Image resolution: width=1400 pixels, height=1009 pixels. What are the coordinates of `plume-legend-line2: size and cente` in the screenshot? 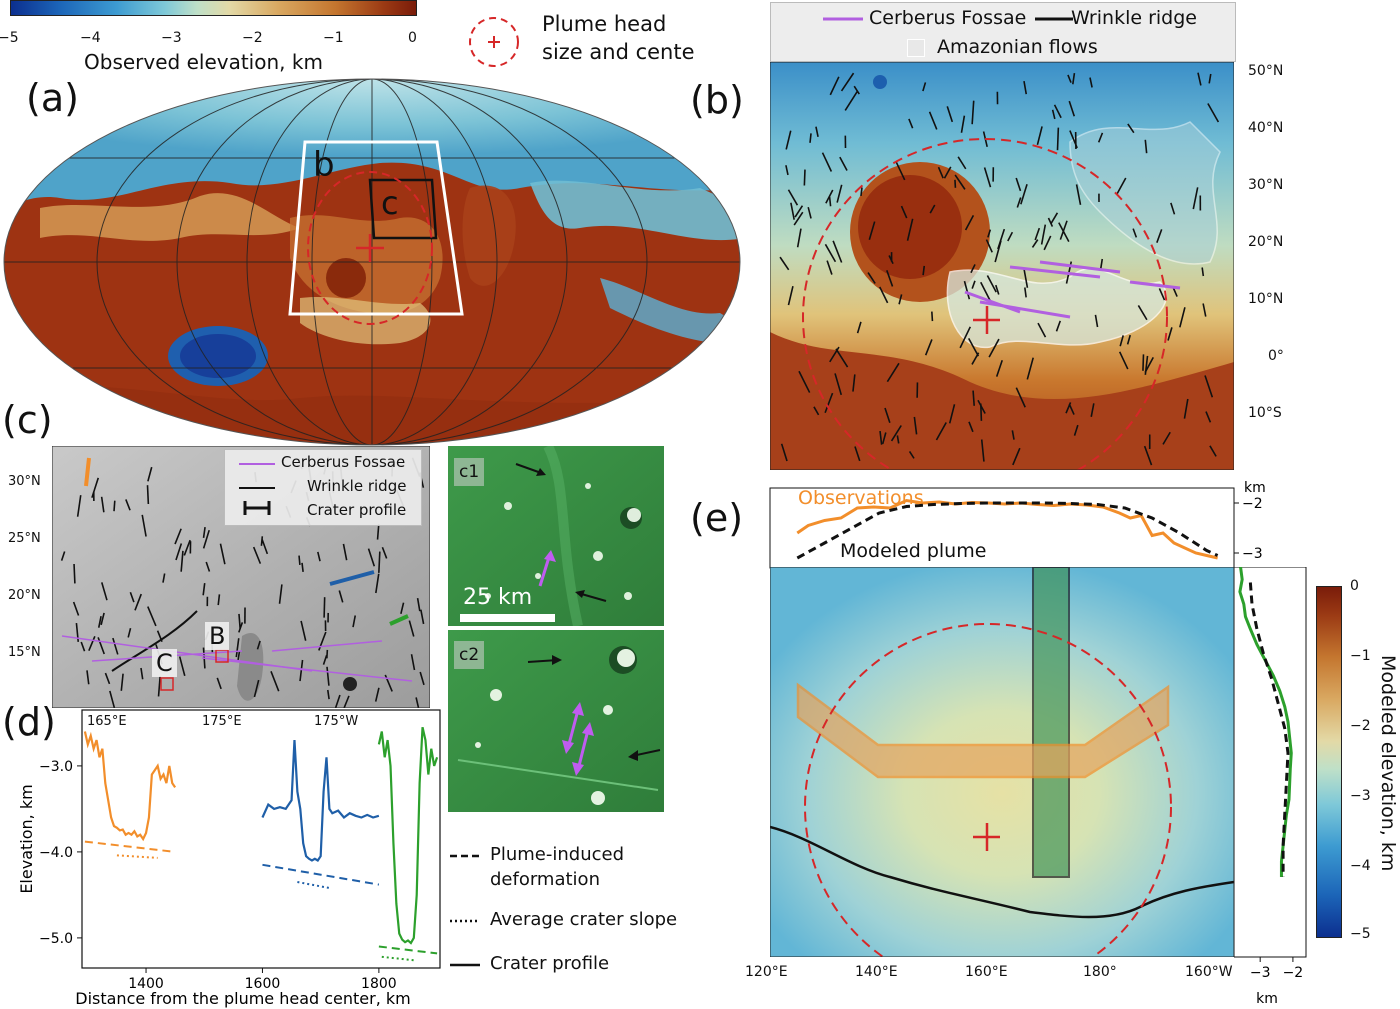 It's located at (618, 52).